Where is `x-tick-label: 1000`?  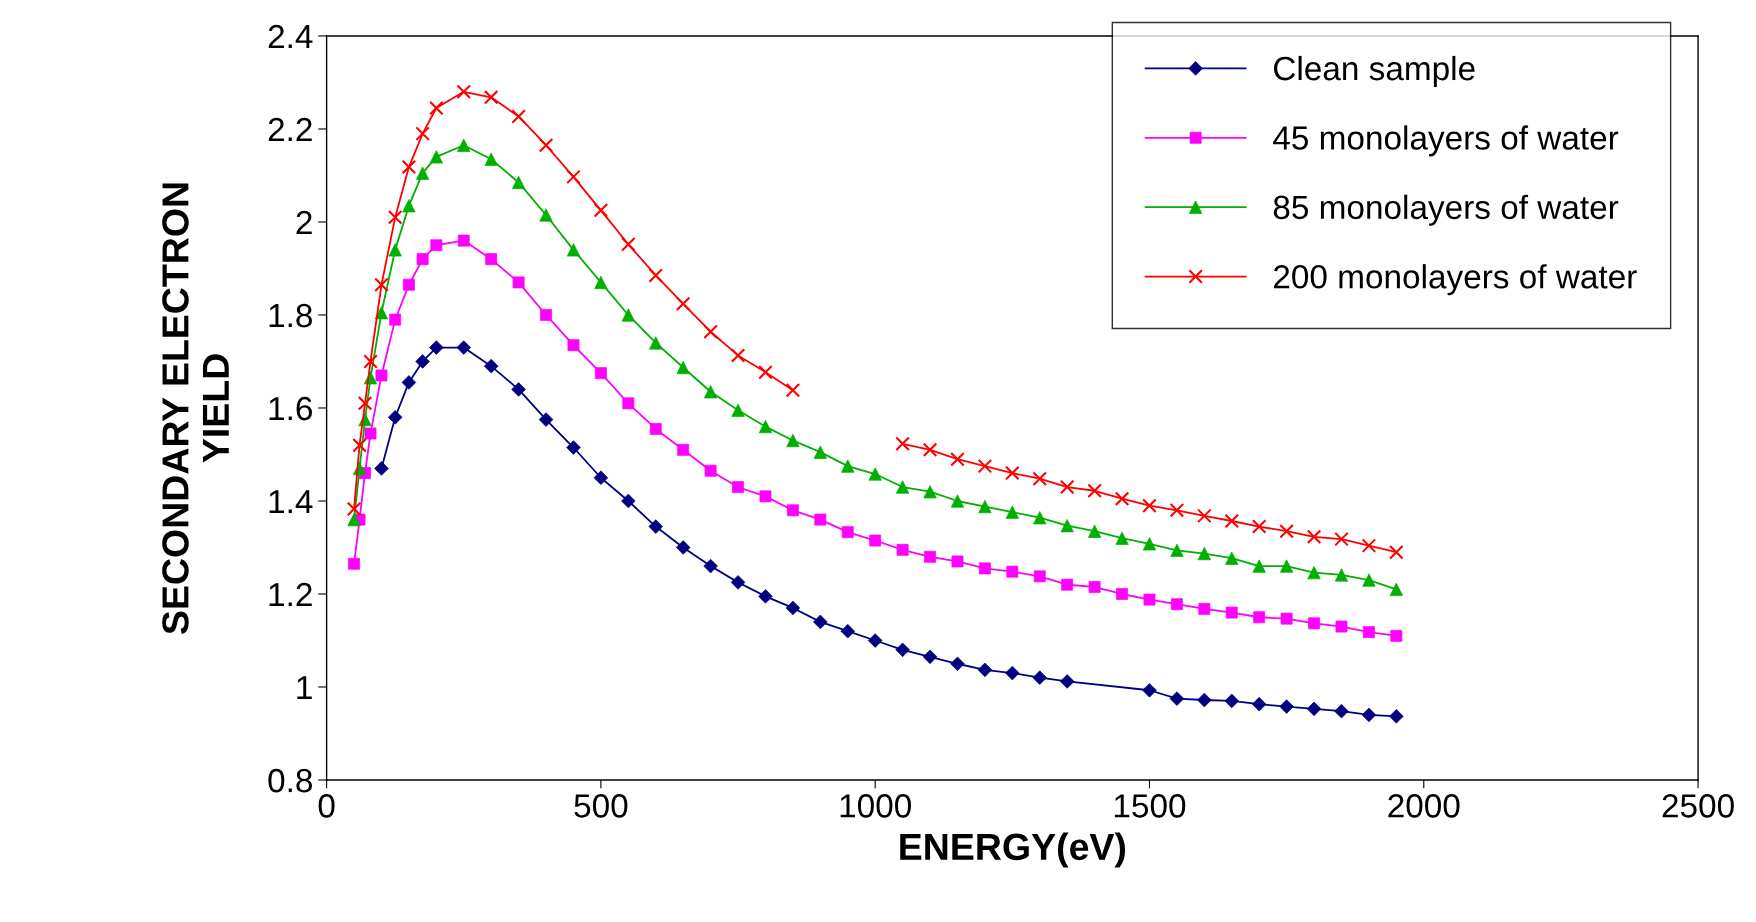
x-tick-label: 1000 is located at coordinates (875, 806).